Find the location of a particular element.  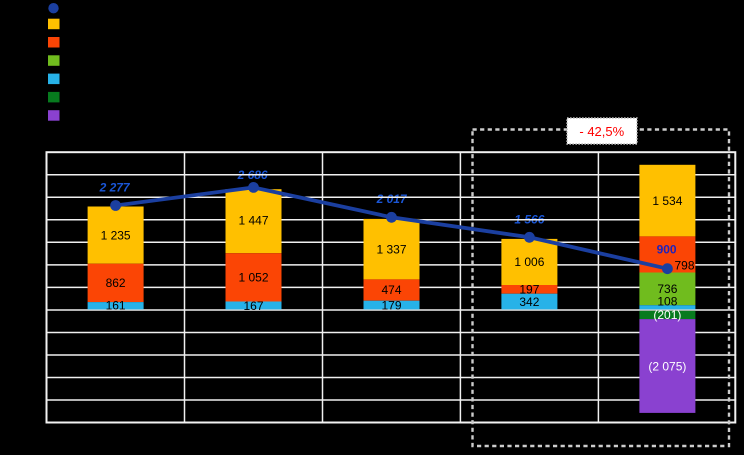

svg-text: 862 is located at coordinates (116, 283).